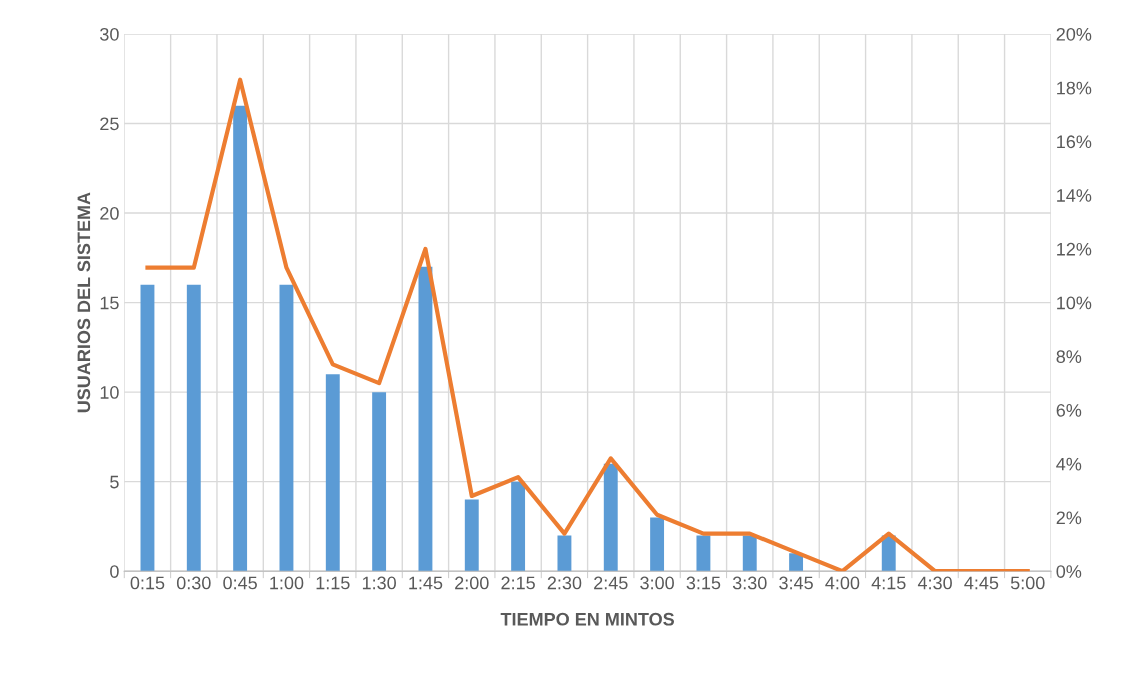 The height and width of the screenshot is (680, 1130). Describe the element at coordinates (109, 392) in the screenshot. I see `y-tick-label: 10` at that location.